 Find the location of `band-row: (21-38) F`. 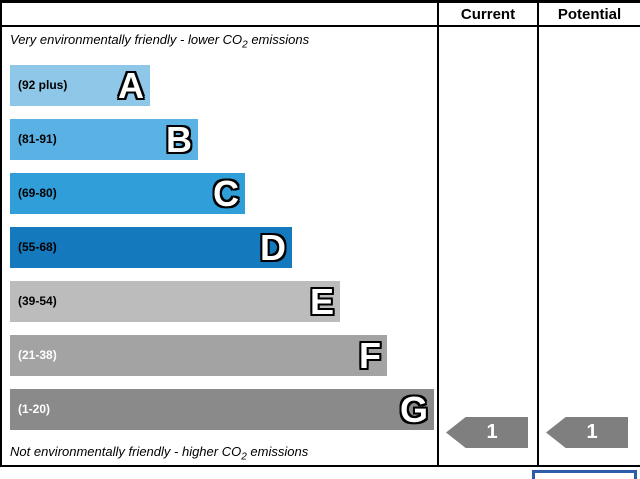

band-row: (21-38) F is located at coordinates (223, 355).